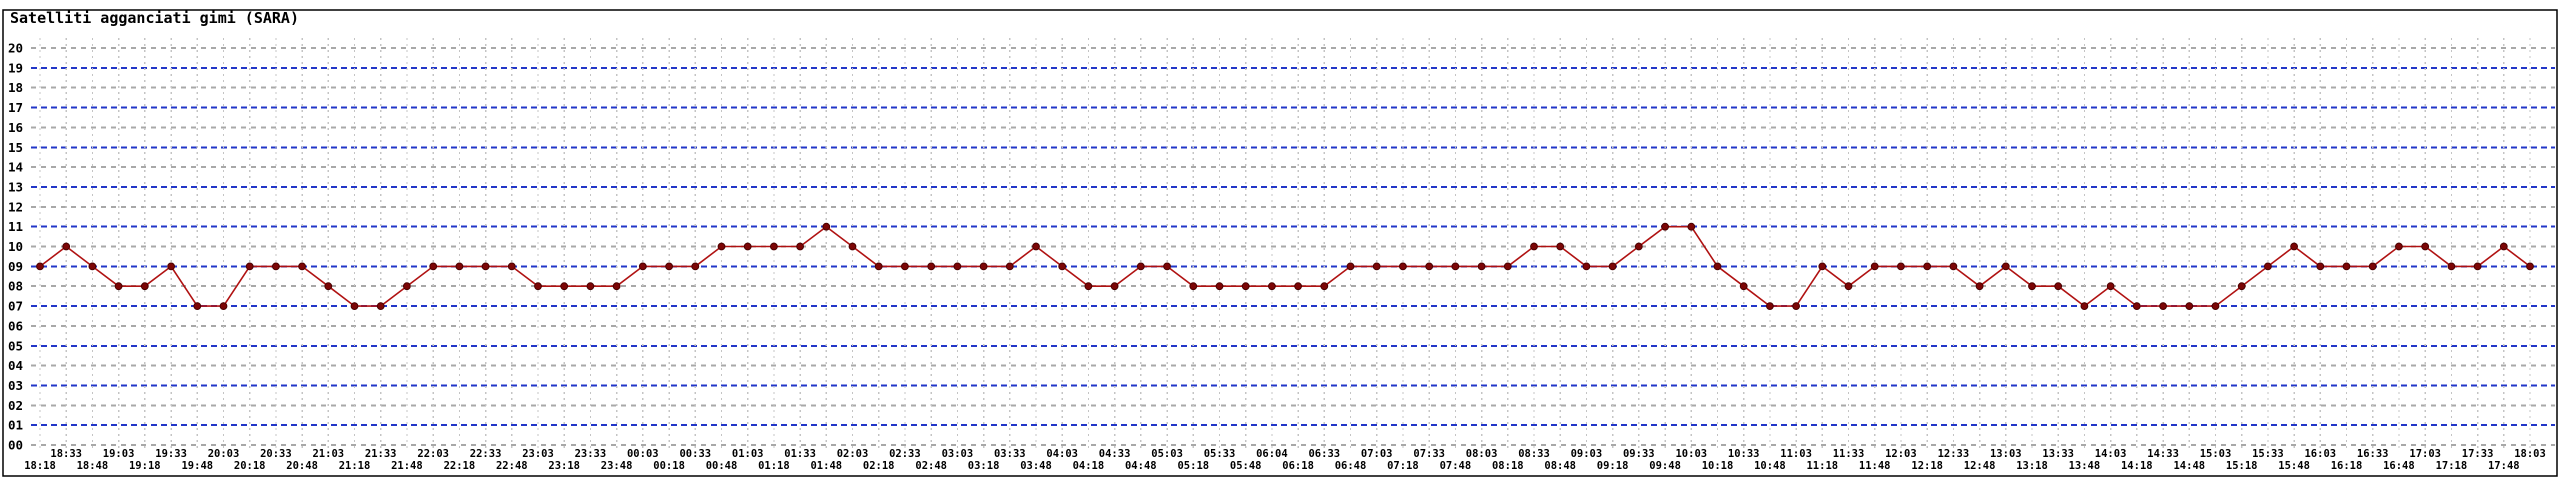 This screenshot has width=2560, height=480. Describe the element at coordinates (15, 226) in the screenshot. I see `y-tick-label: 11` at that location.